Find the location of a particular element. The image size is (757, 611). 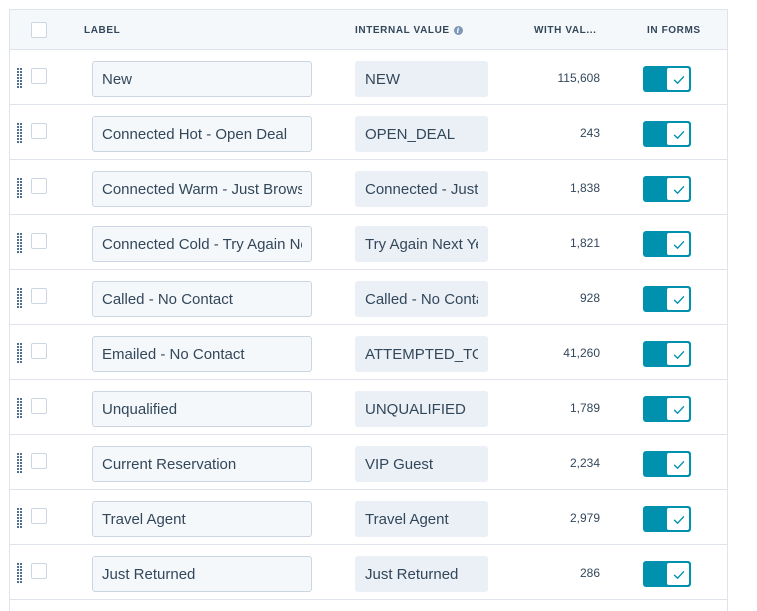

column-header-internal-value: INTERNAL VALUE i is located at coordinates (409, 30).